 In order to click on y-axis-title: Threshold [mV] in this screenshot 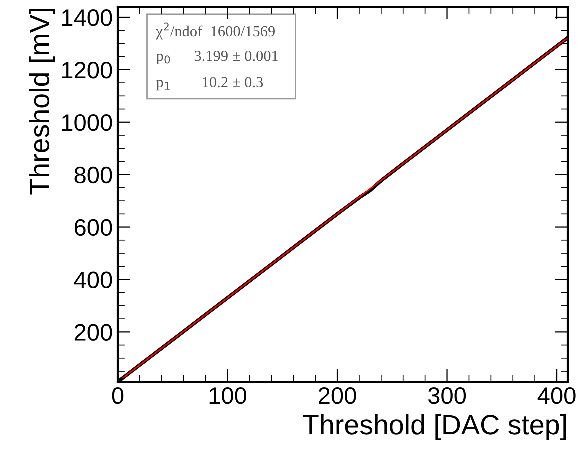, I will do `click(42, 101)`.